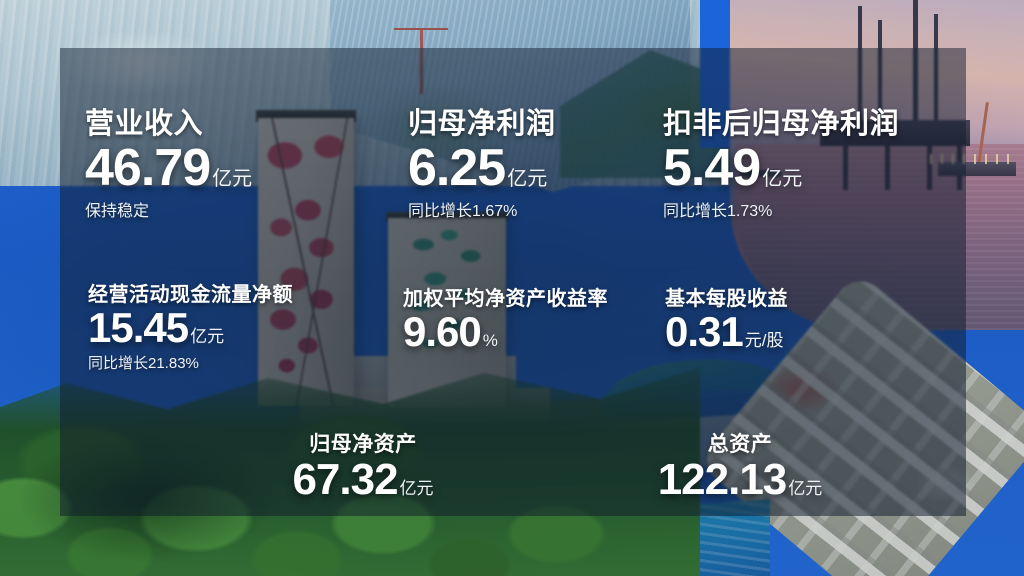  I want to click on metric-net-profit-label: 归母净利润, so click(482, 124).